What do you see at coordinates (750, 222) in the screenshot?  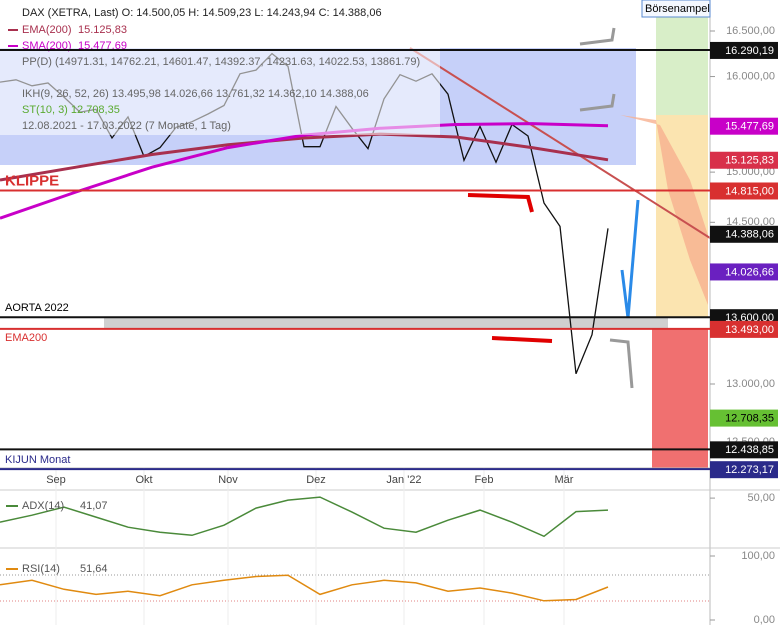 I see `y-tick-label: 14.500,00` at bounding box center [750, 222].